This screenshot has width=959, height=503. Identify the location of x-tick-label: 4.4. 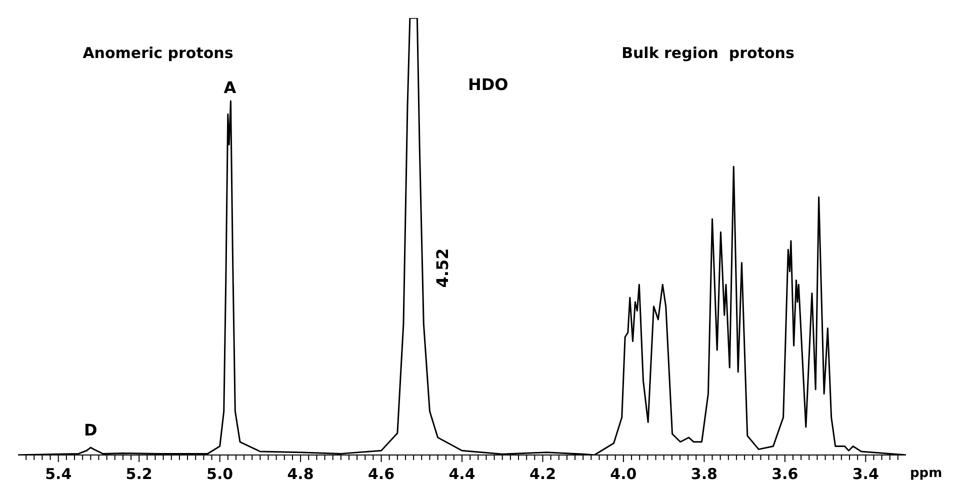
(462, 474).